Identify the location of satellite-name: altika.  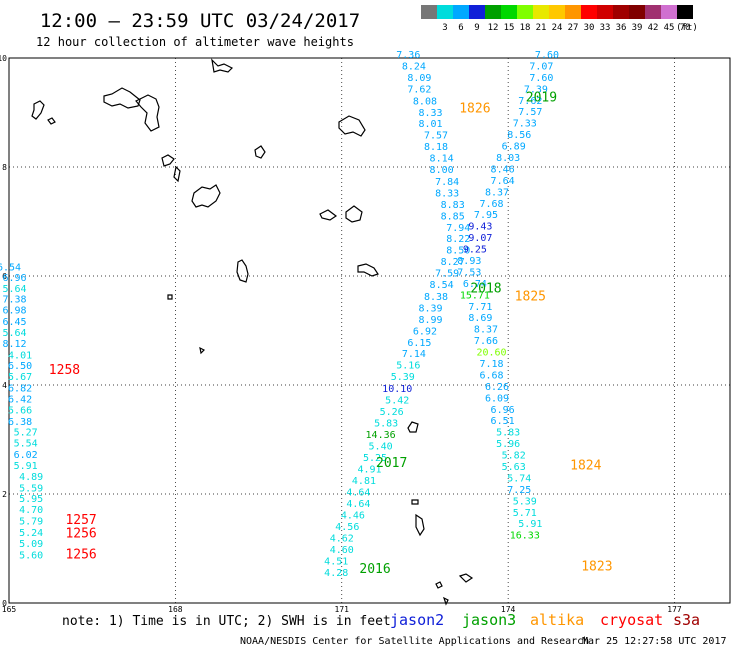
(557, 620).